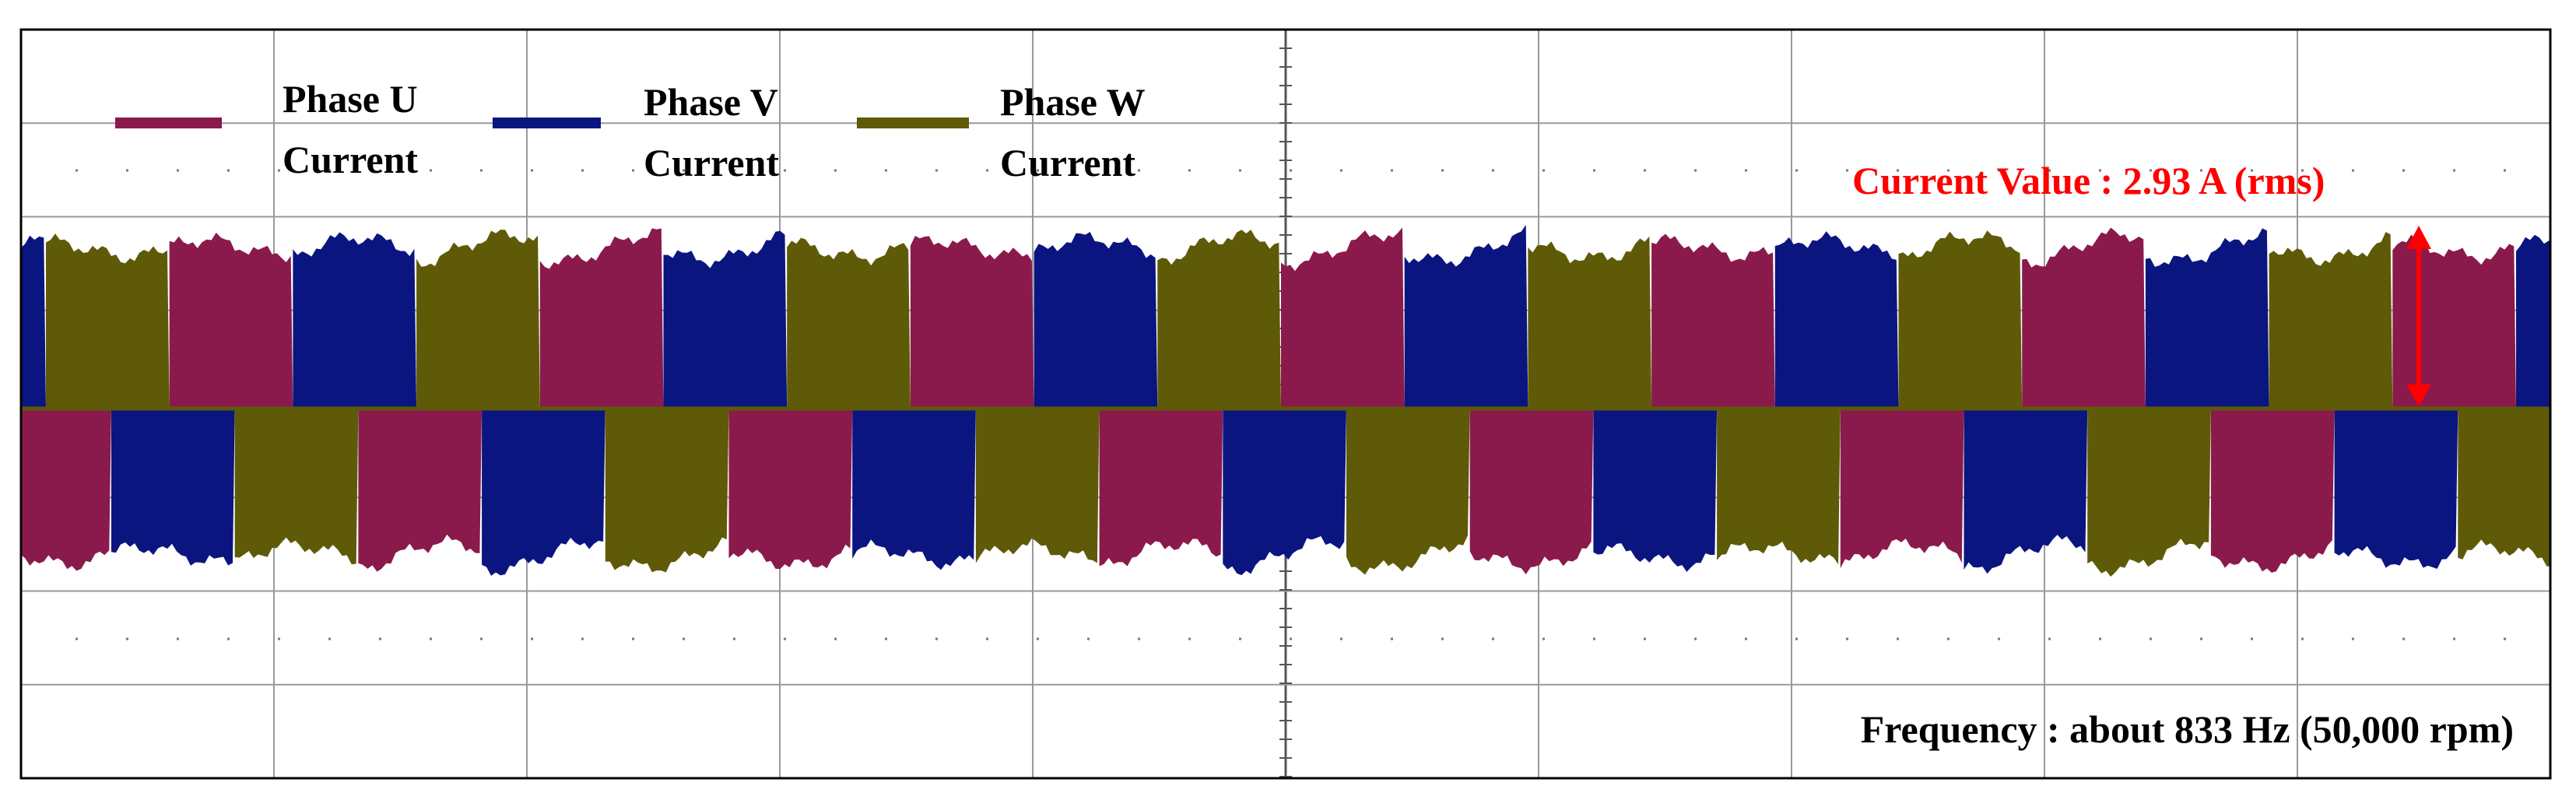  I want to click on current-annotation: Current Value : 2.93 A (rms), so click(2088, 180).